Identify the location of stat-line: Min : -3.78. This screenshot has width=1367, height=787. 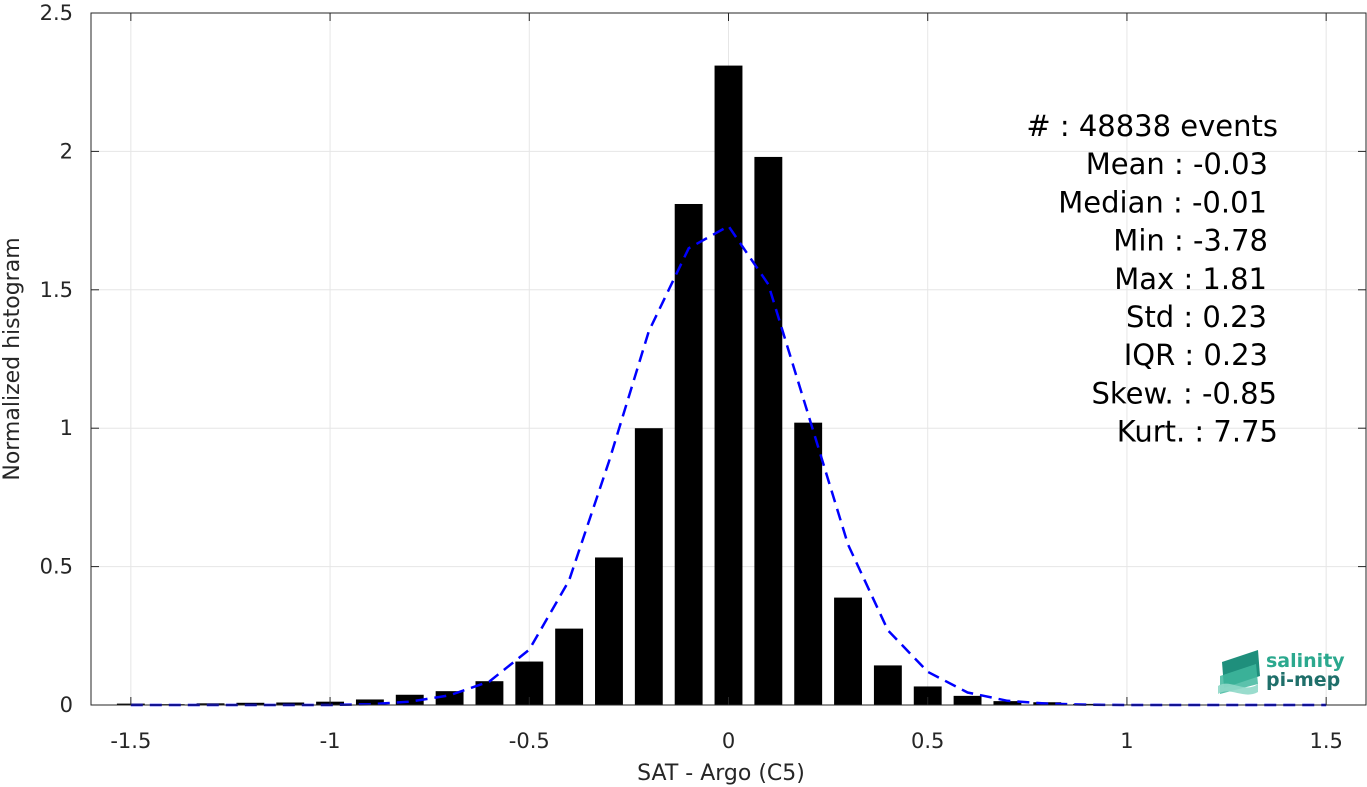
(1190, 241).